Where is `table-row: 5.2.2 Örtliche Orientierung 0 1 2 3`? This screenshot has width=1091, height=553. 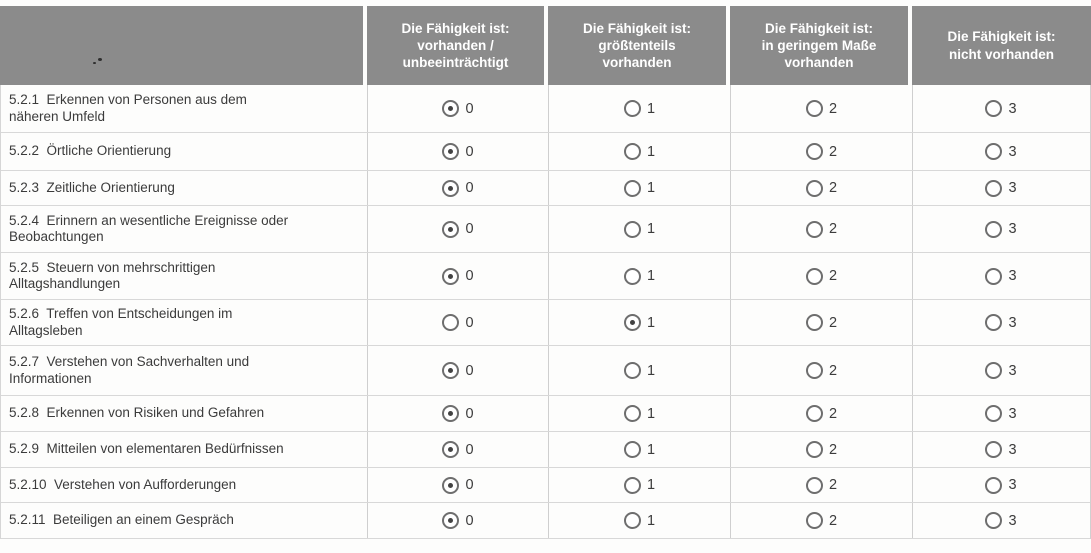 table-row: 5.2.2 Örtliche Orientierung 0 1 2 3 is located at coordinates (545, 152).